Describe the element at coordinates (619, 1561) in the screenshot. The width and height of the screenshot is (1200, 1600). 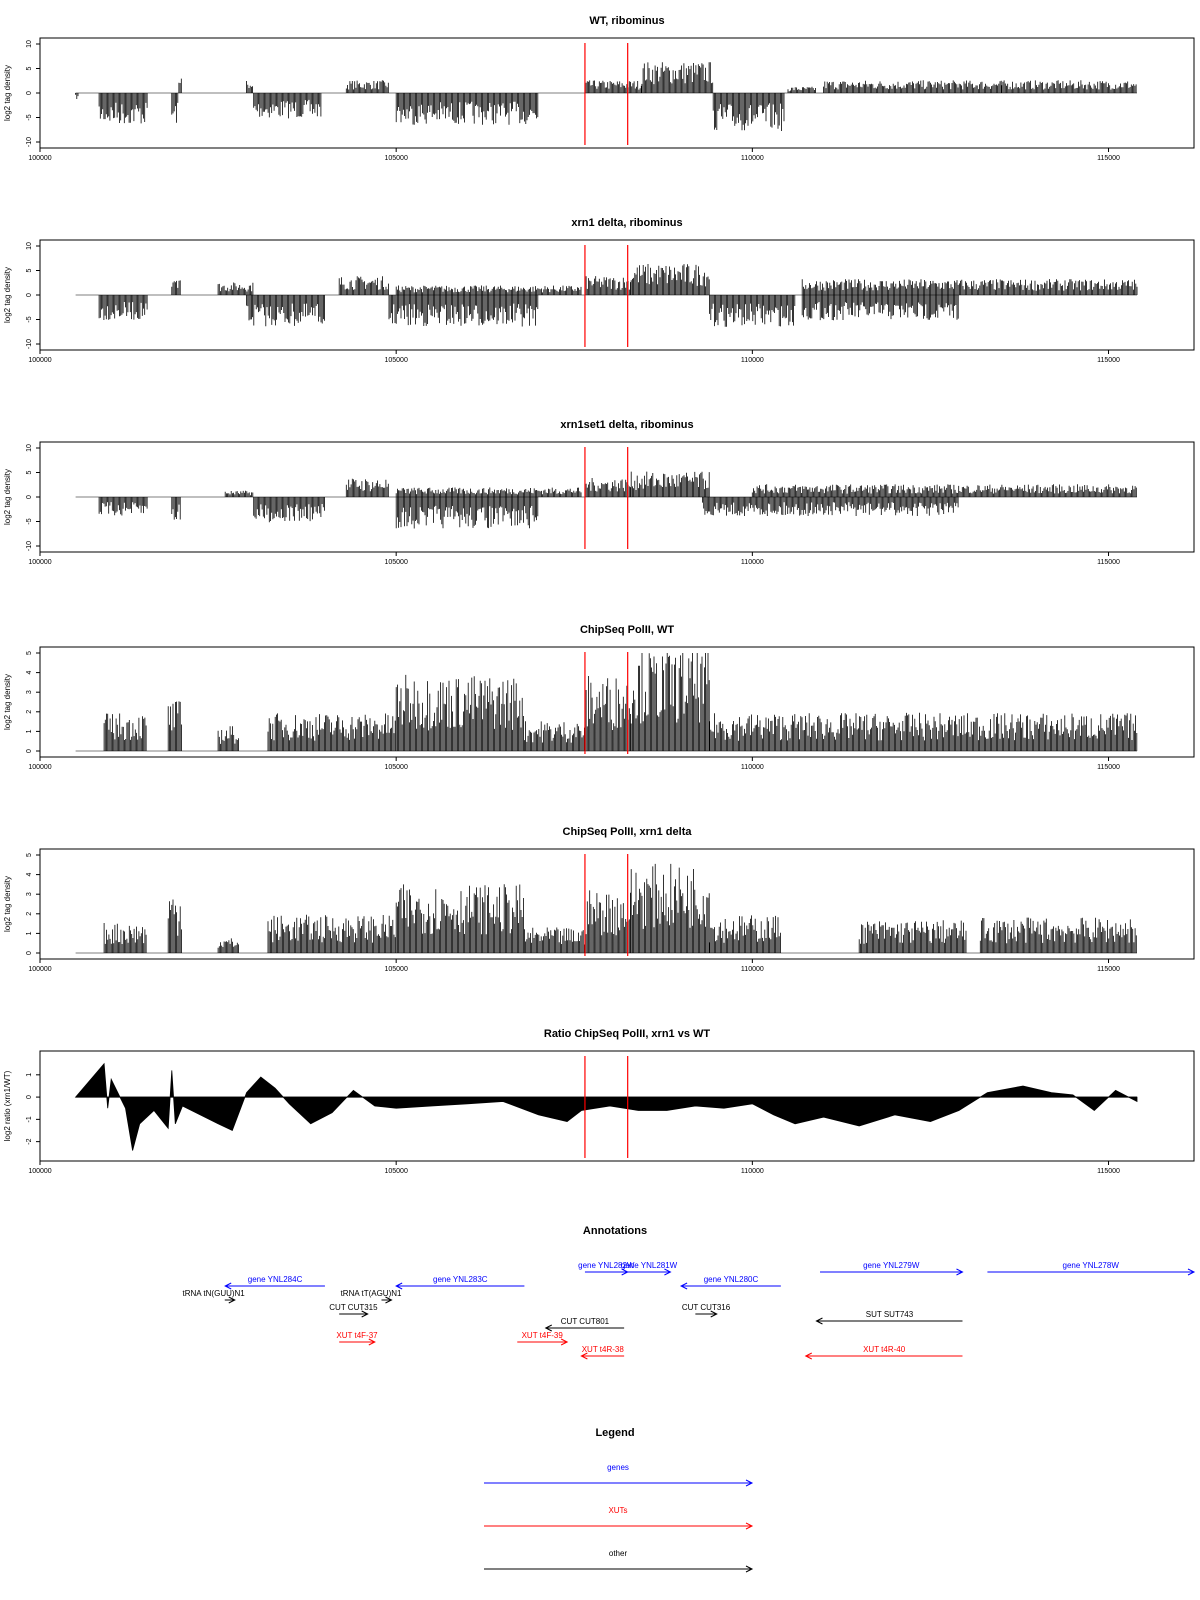
I see `legend-item: other` at that location.